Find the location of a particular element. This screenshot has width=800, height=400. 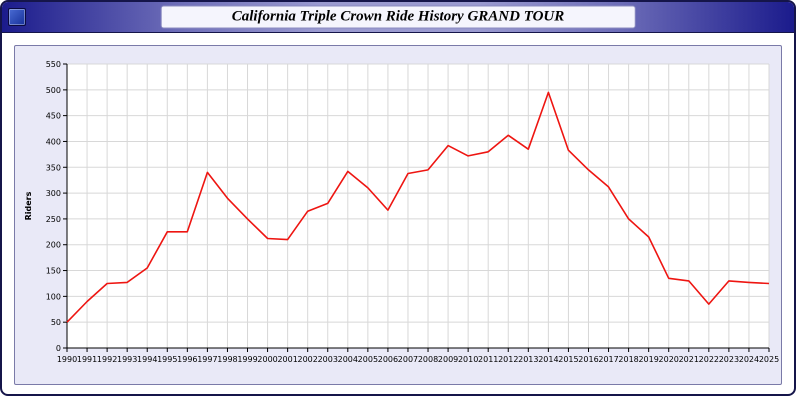

svg-text: 2008 is located at coordinates (428, 359).